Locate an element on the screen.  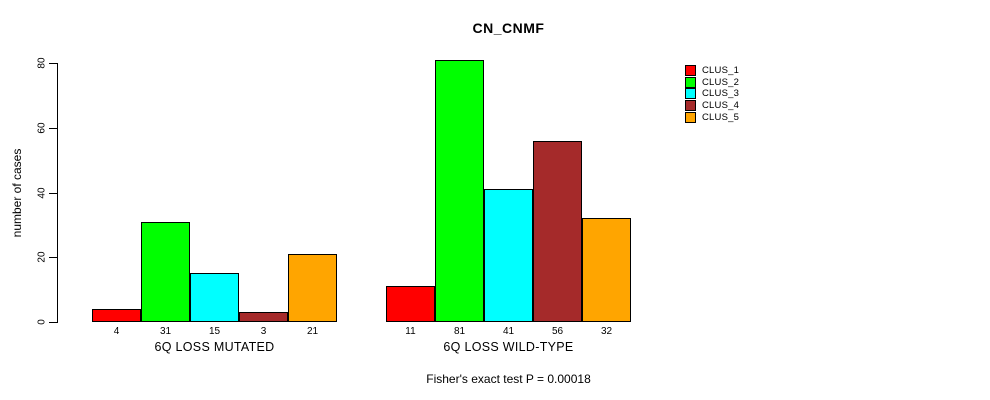
bar-clus_2-group1 is located at coordinates (165, 272).